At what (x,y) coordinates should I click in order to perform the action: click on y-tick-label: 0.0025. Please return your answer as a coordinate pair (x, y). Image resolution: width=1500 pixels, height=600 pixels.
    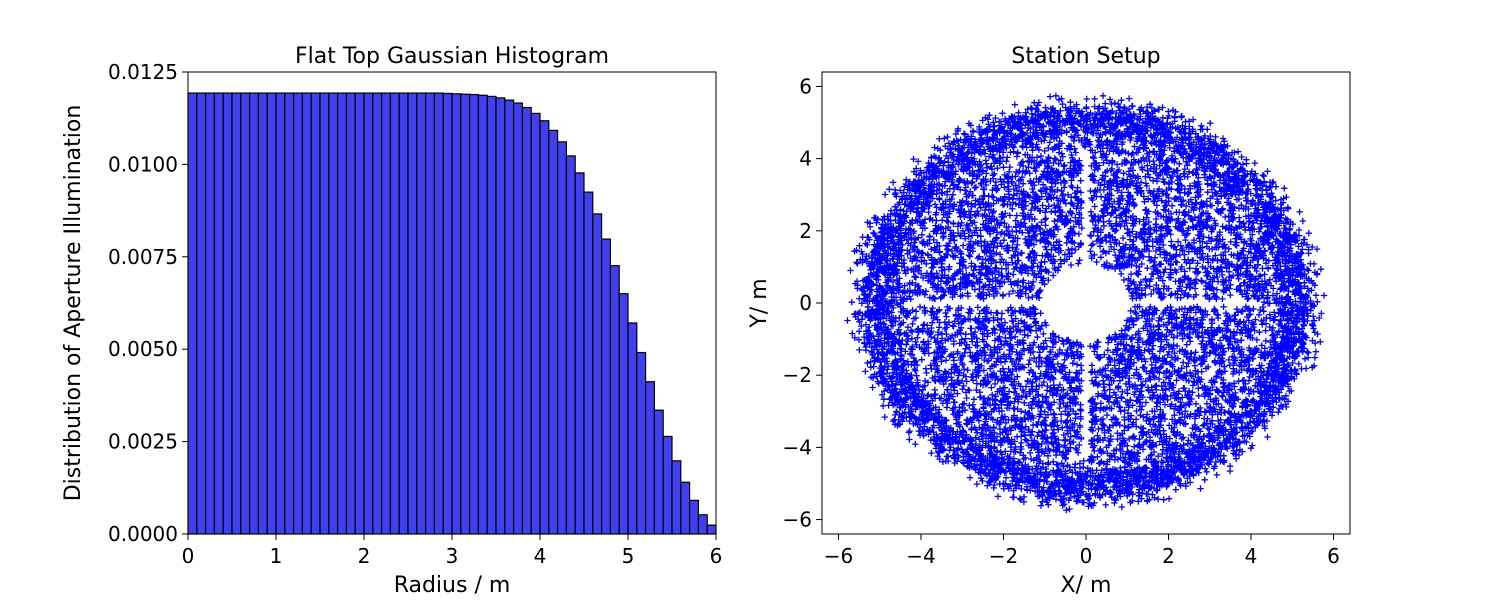
    Looking at the image, I should click on (143, 442).